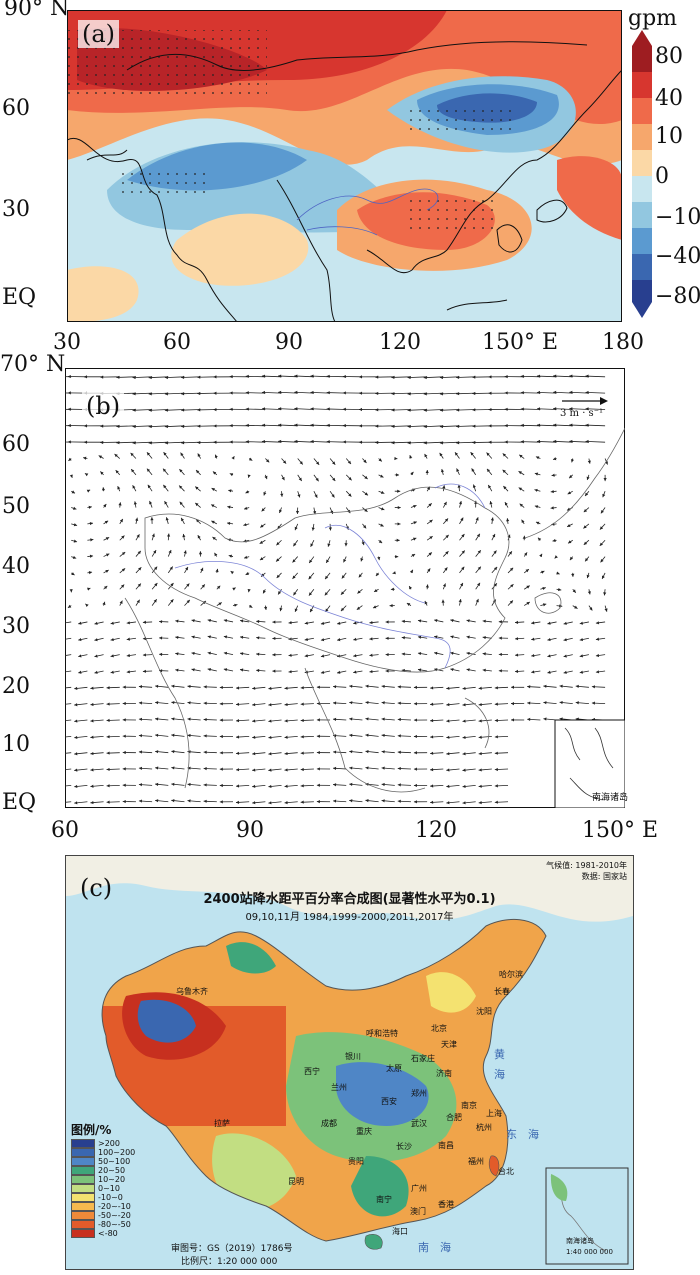 The image size is (700, 1275). I want to click on place-label: 郑州, so click(419, 1093).